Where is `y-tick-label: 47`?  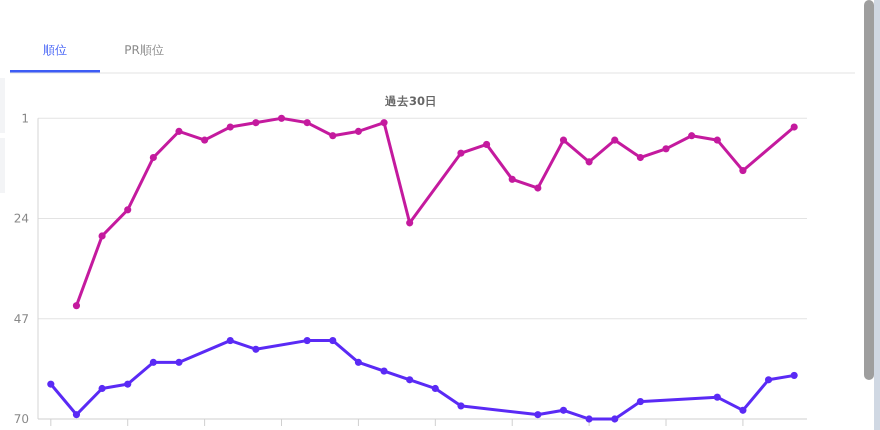
y-tick-label: 47 is located at coordinates (21, 319).